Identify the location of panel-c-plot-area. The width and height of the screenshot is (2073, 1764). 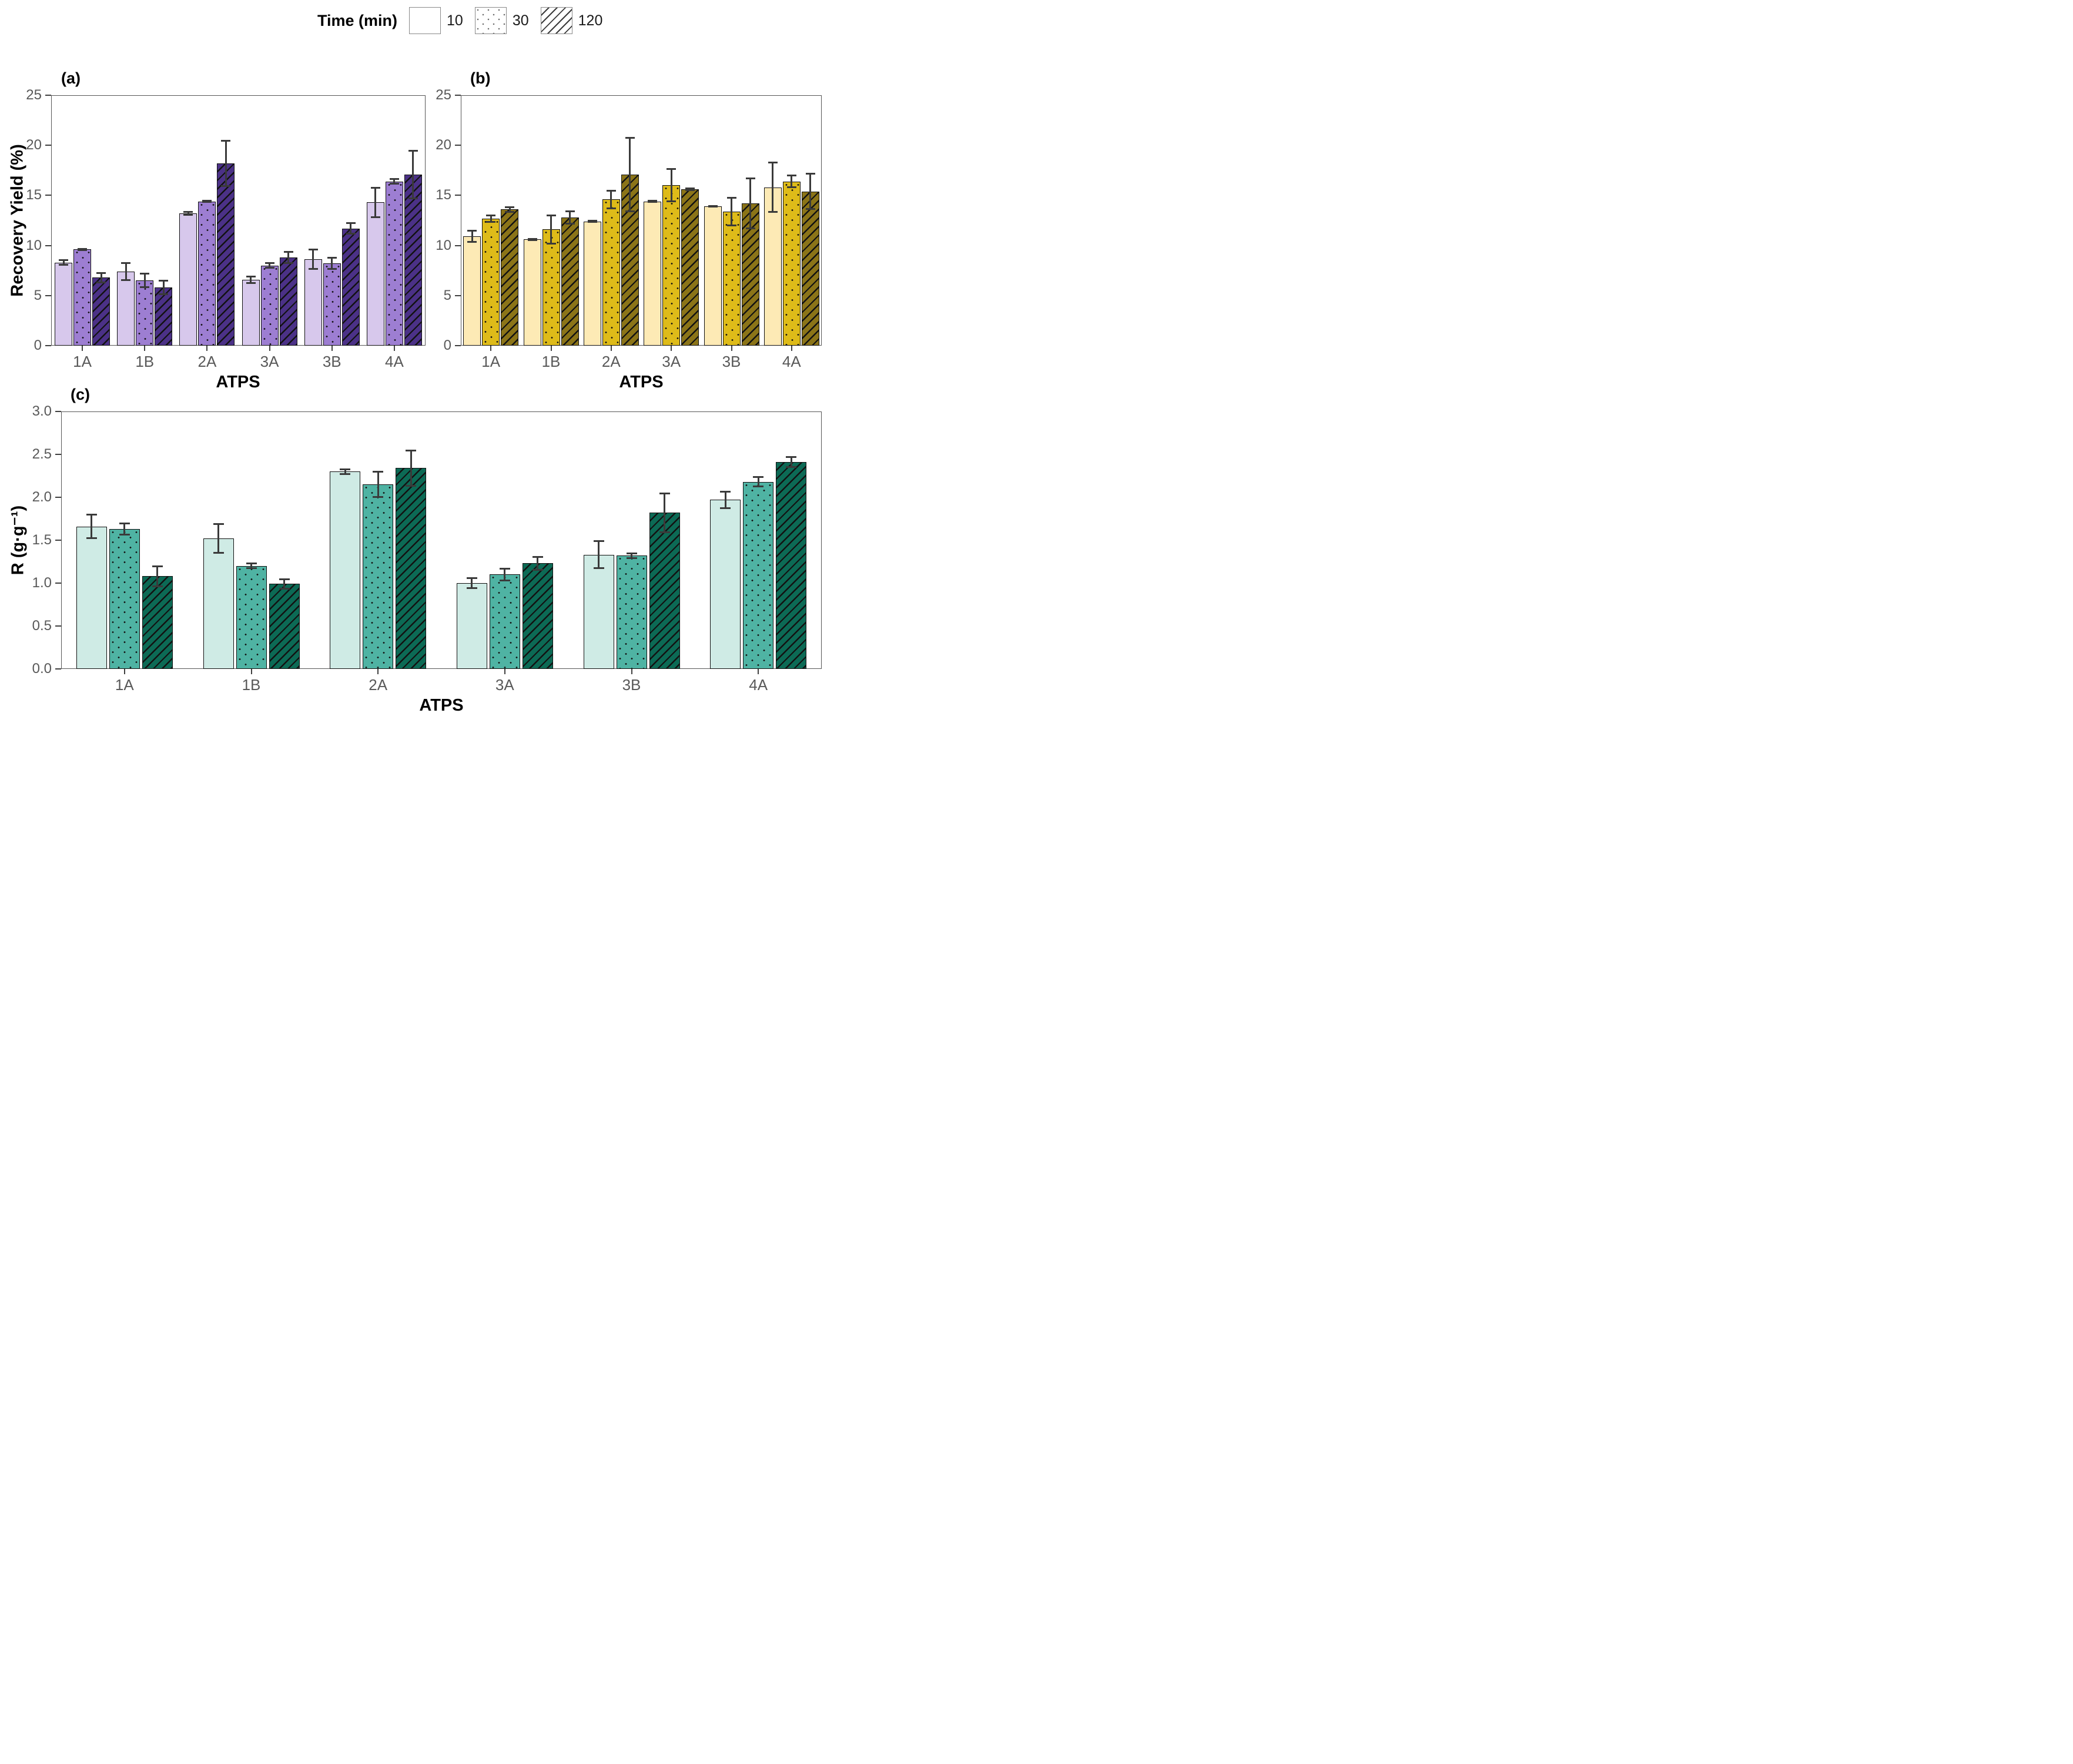
(441, 540).